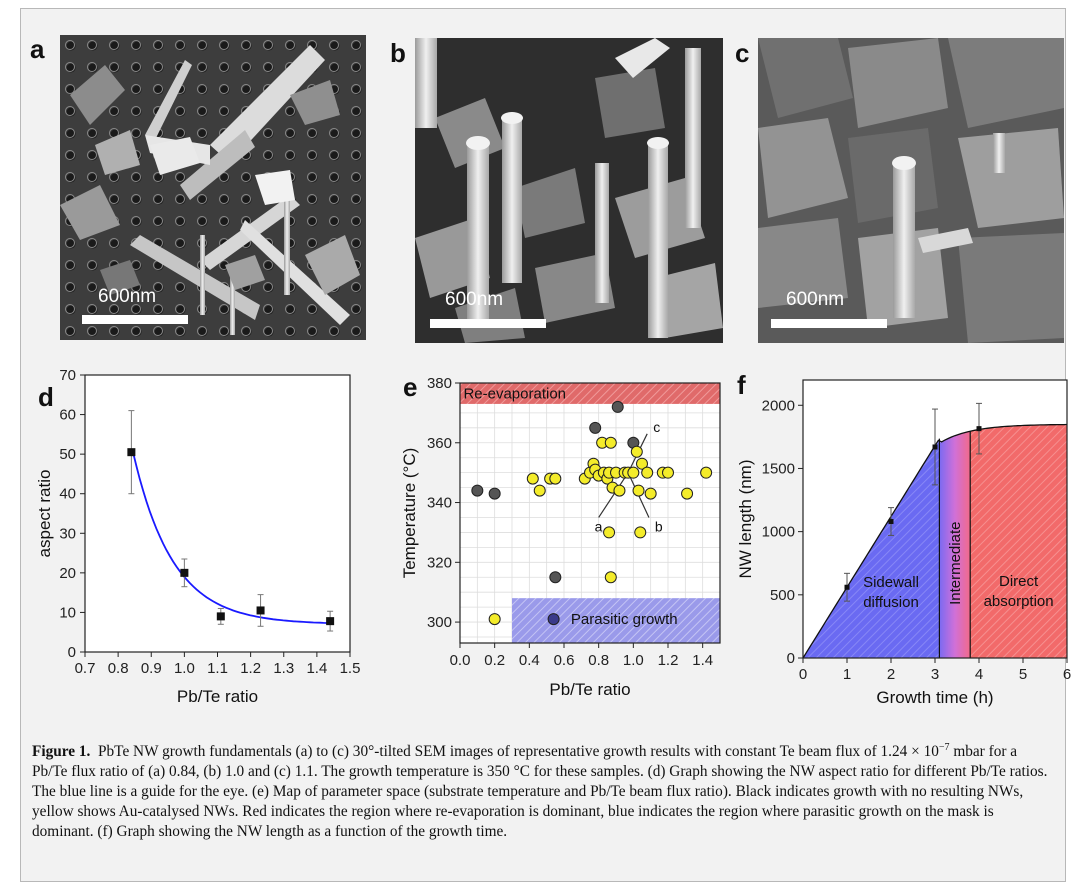 This screenshot has width=1080, height=890. What do you see at coordinates (656, 427) in the screenshot?
I see `annotation-label-e: c` at bounding box center [656, 427].